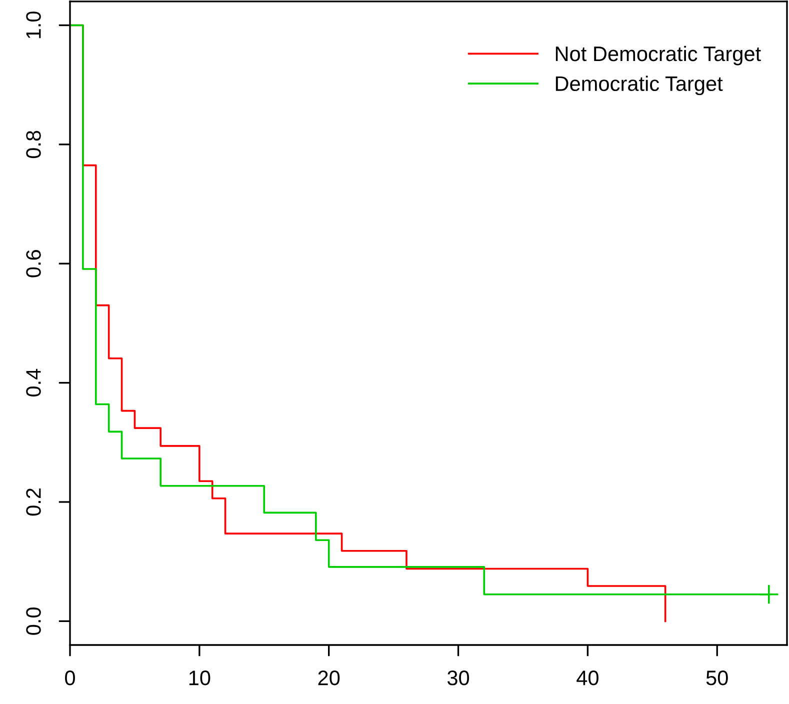  Describe the element at coordinates (33, 264) in the screenshot. I see `y-tick-label: 0.6` at that location.